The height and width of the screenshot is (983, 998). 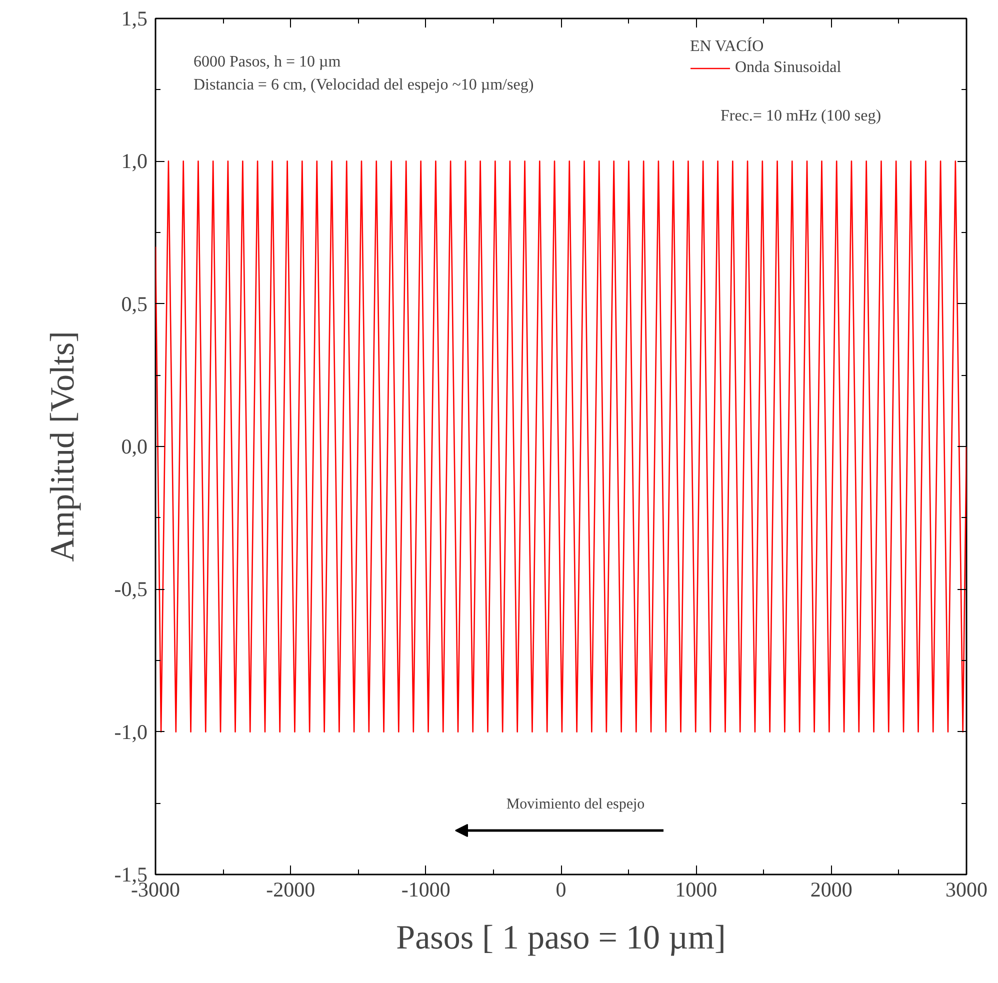 What do you see at coordinates (788, 68) in the screenshot?
I see `legend-label: Onda Sinusoidal` at bounding box center [788, 68].